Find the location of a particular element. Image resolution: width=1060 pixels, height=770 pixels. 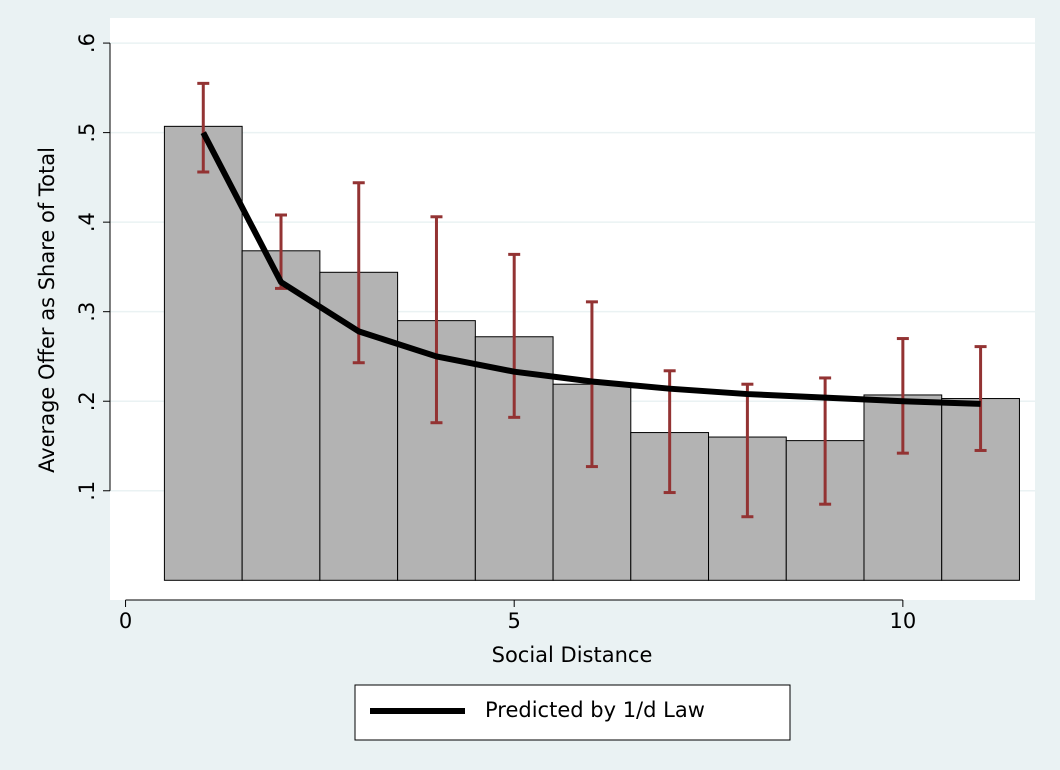

y-tick-label: .1 is located at coordinates (87, 491).